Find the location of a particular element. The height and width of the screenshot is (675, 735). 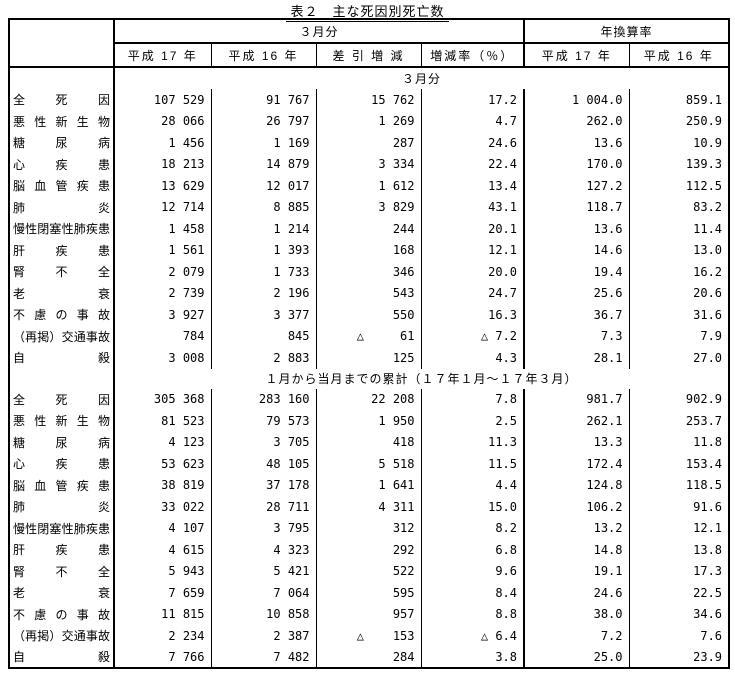

value-cell: 283 160 is located at coordinates (263, 399).